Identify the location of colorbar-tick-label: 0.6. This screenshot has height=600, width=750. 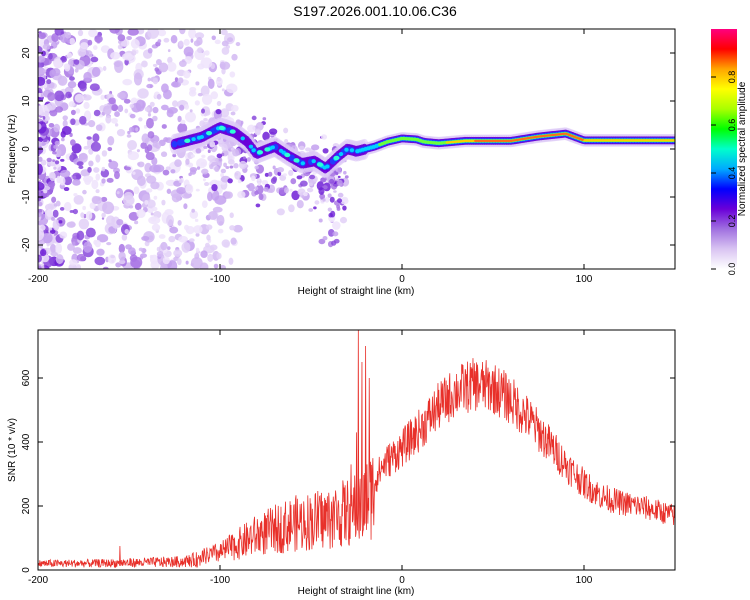
(732, 125).